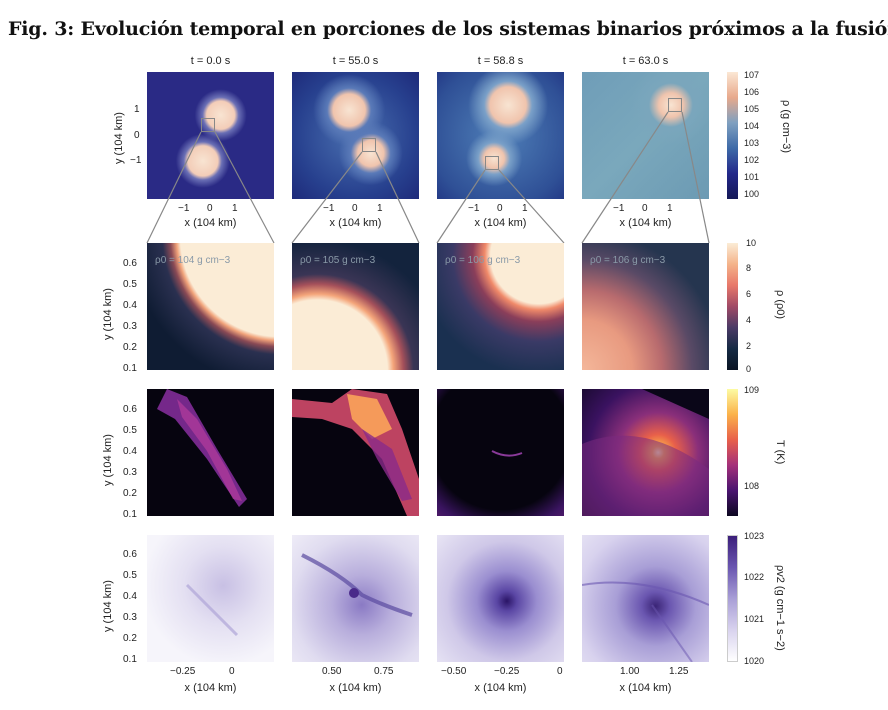 The width and height of the screenshot is (888, 710). I want to click on row2-ytick: 0.4, so click(130, 305).